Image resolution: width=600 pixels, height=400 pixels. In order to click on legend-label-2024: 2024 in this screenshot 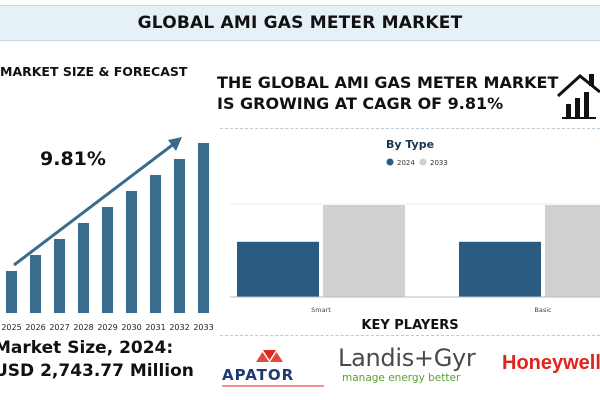, I will do `click(406, 163)`.